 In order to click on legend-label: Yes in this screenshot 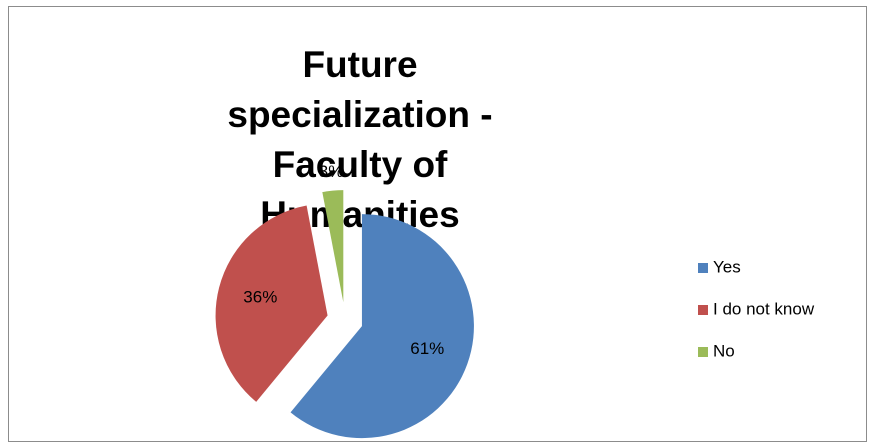, I will do `click(727, 266)`.